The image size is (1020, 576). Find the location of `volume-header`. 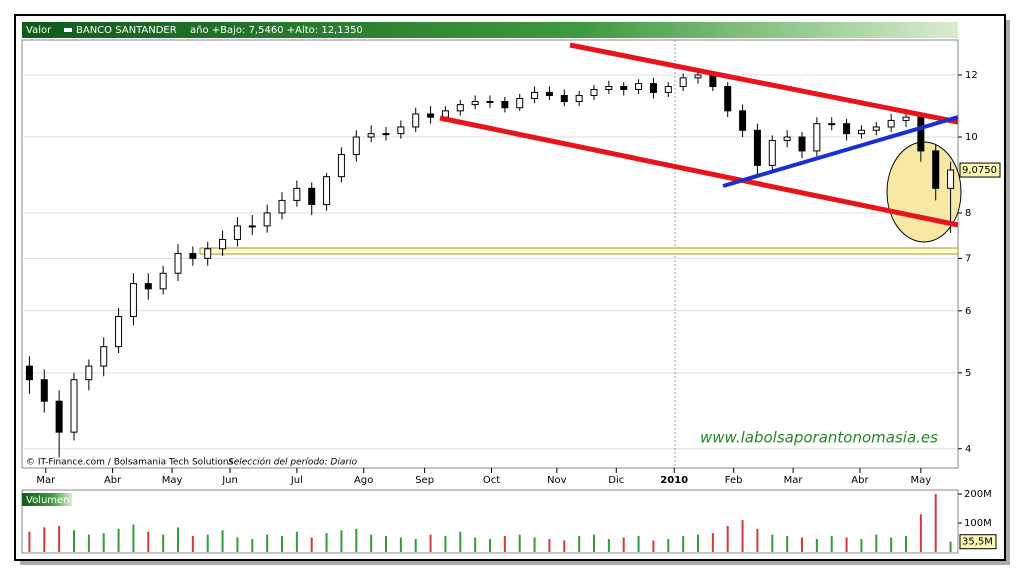

volume-header is located at coordinates (47, 499).